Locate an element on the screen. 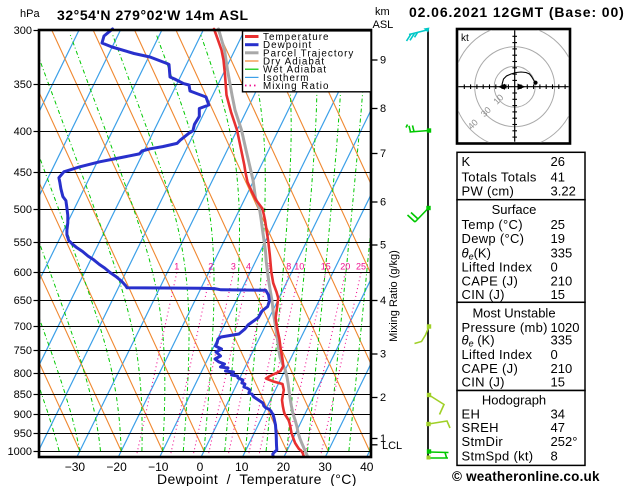 The height and width of the screenshot is (486, 629). svg-text: −30 is located at coordinates (75, 467).